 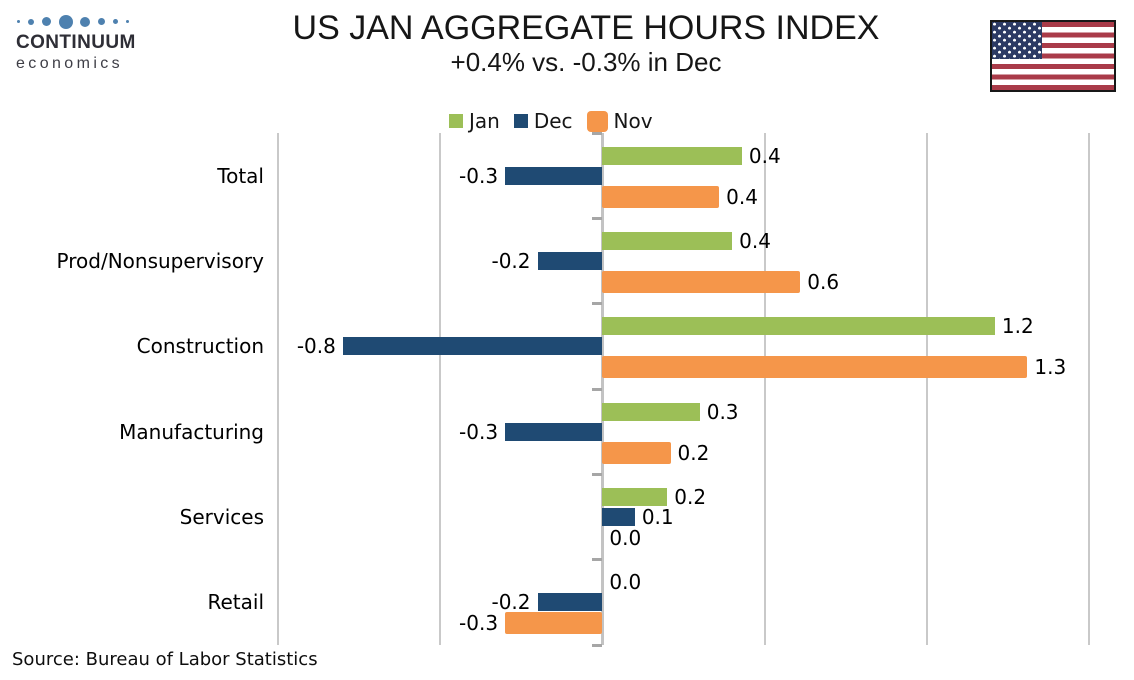 I want to click on category-label-manufacturing: Manufacturing, so click(x=191, y=431).